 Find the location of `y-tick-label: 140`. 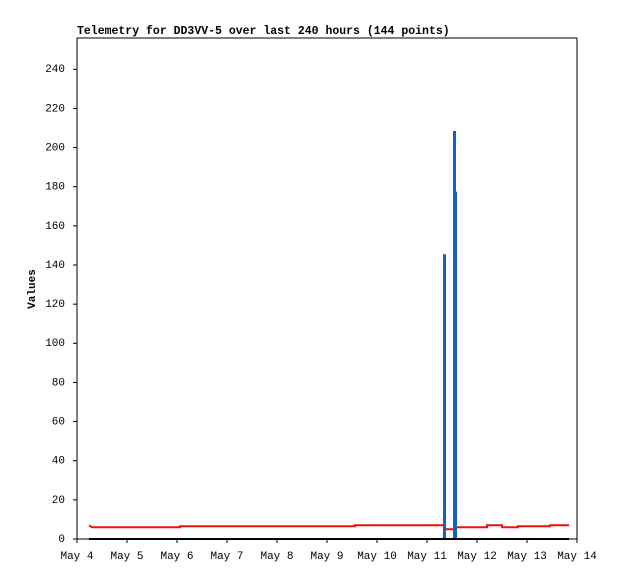

y-tick-label: 140 is located at coordinates (55, 266).